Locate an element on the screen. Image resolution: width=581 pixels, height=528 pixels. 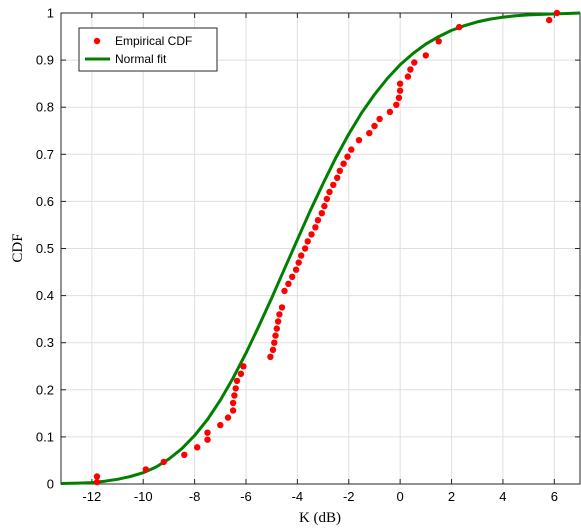
legend: Empirical CDF Normal fit is located at coordinates (148, 49).